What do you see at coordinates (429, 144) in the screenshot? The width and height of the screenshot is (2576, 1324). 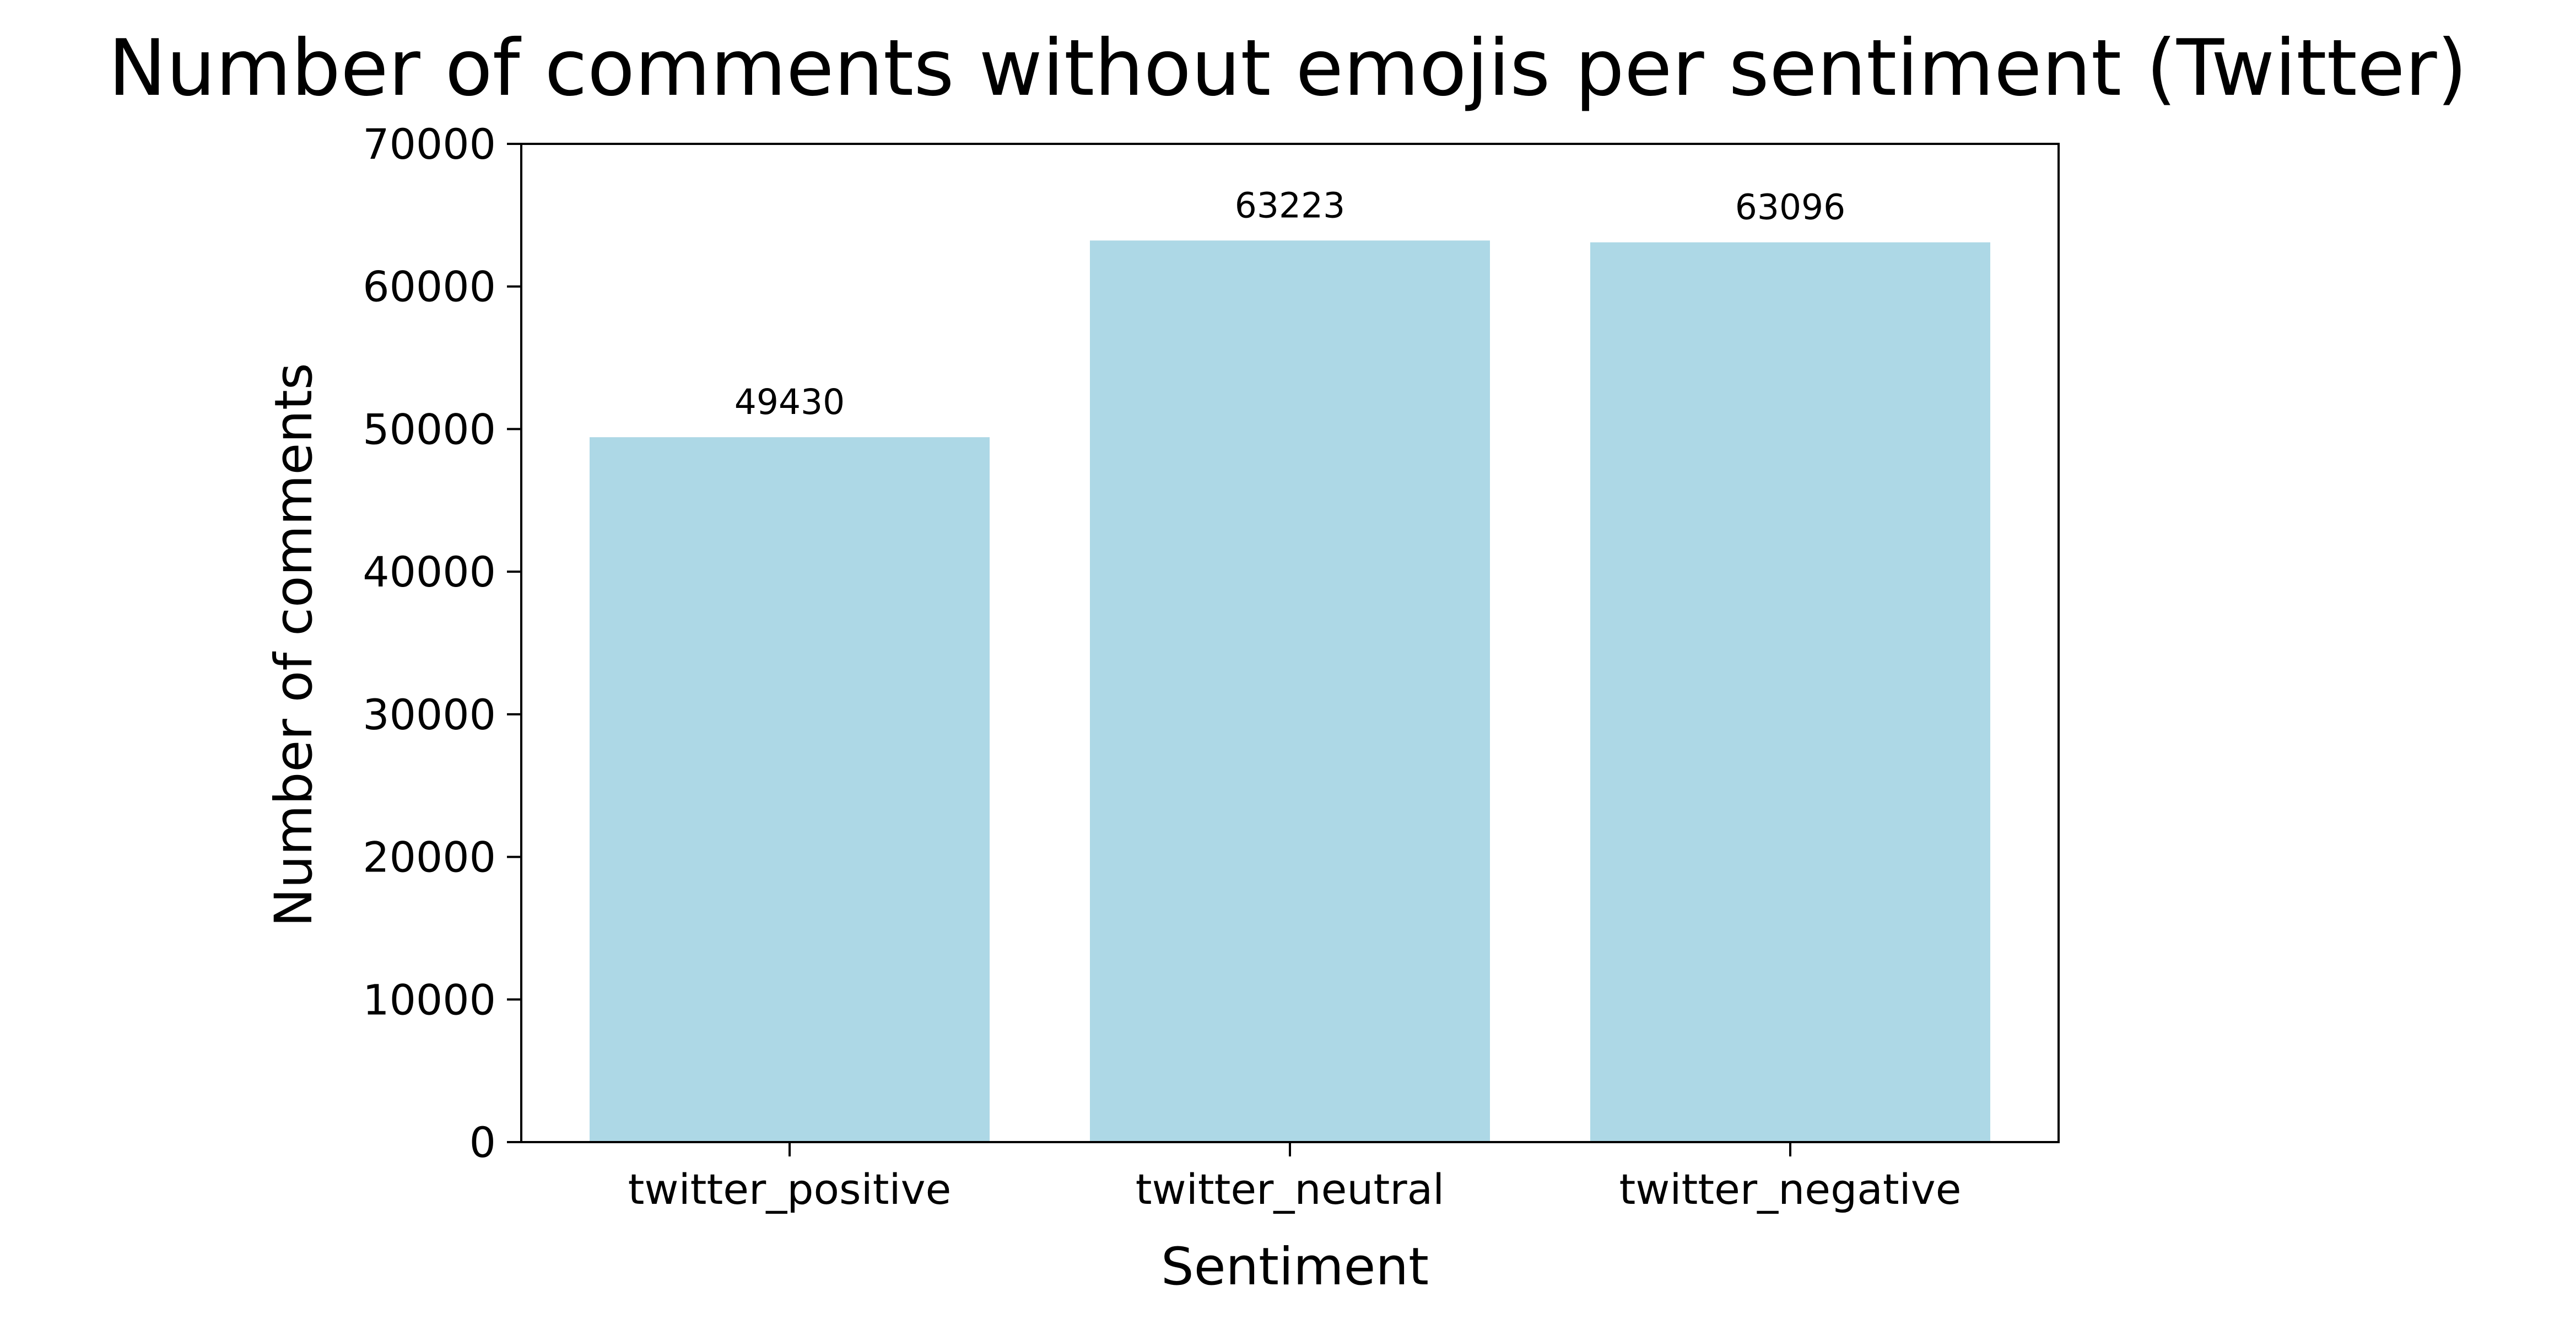 I see `y-tick-label-70000: 70000` at bounding box center [429, 144].